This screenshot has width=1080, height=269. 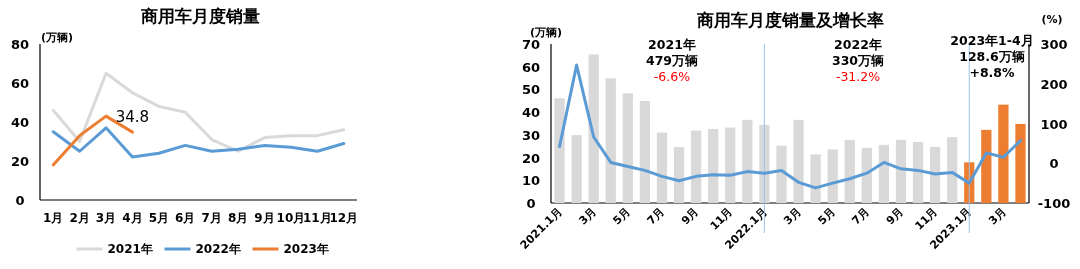 I want to click on y2-tick-label: 200, so click(x=1054, y=84).